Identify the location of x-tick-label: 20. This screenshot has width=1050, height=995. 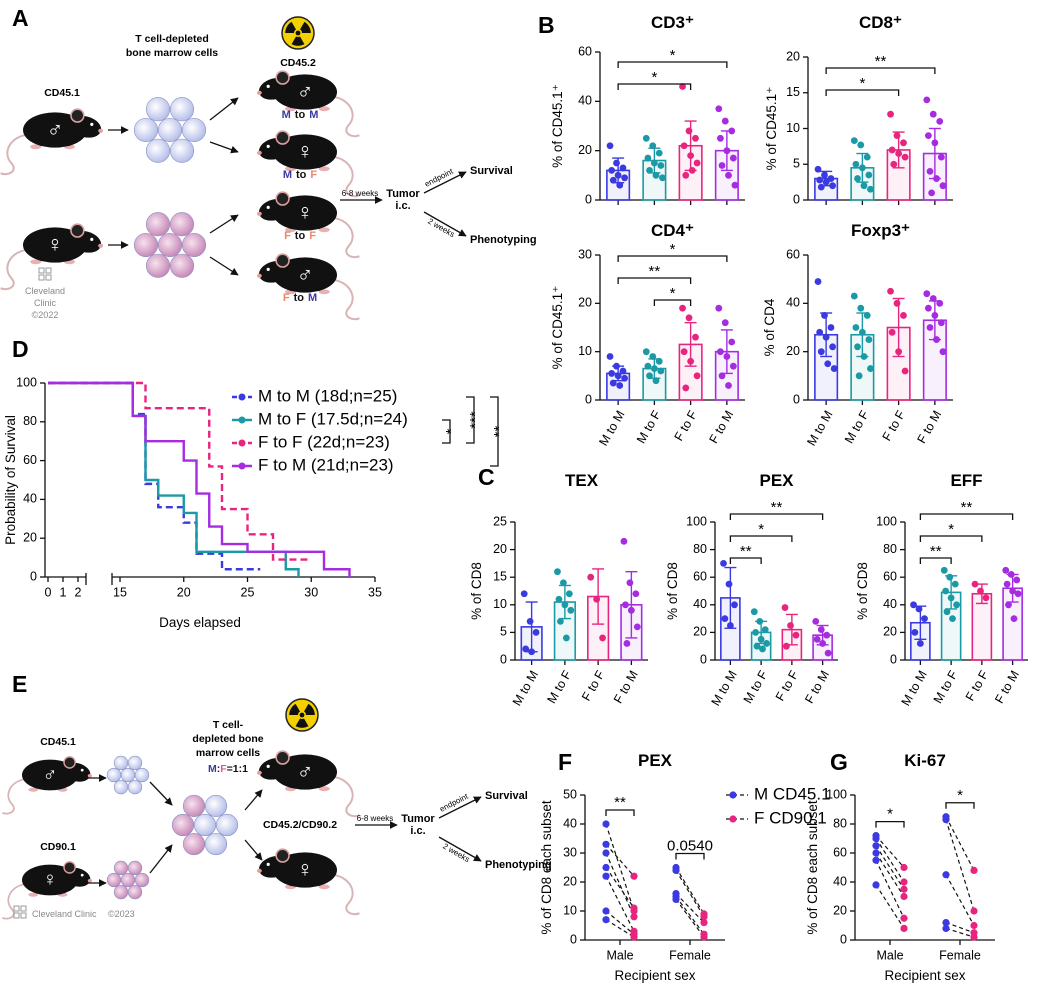
(184, 592).